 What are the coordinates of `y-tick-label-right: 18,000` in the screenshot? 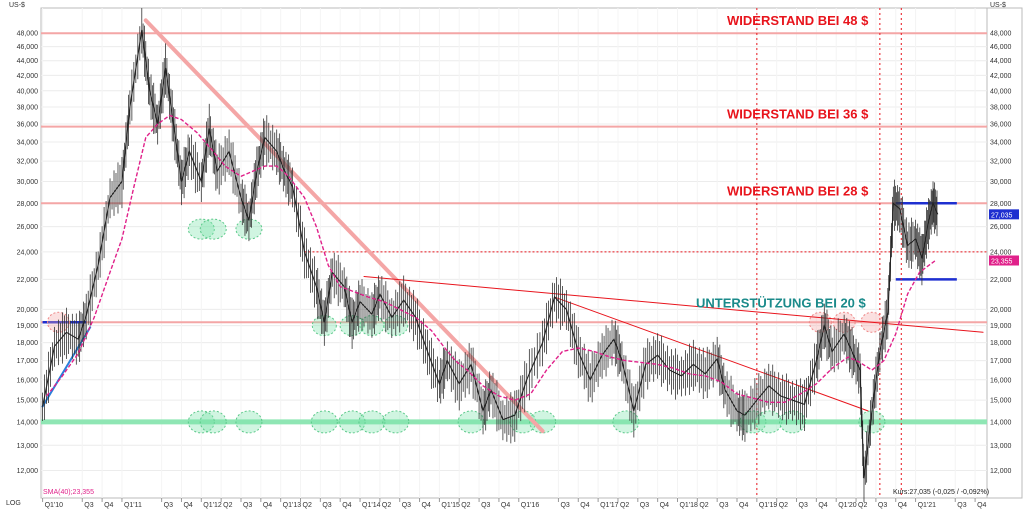 It's located at (1001, 343).